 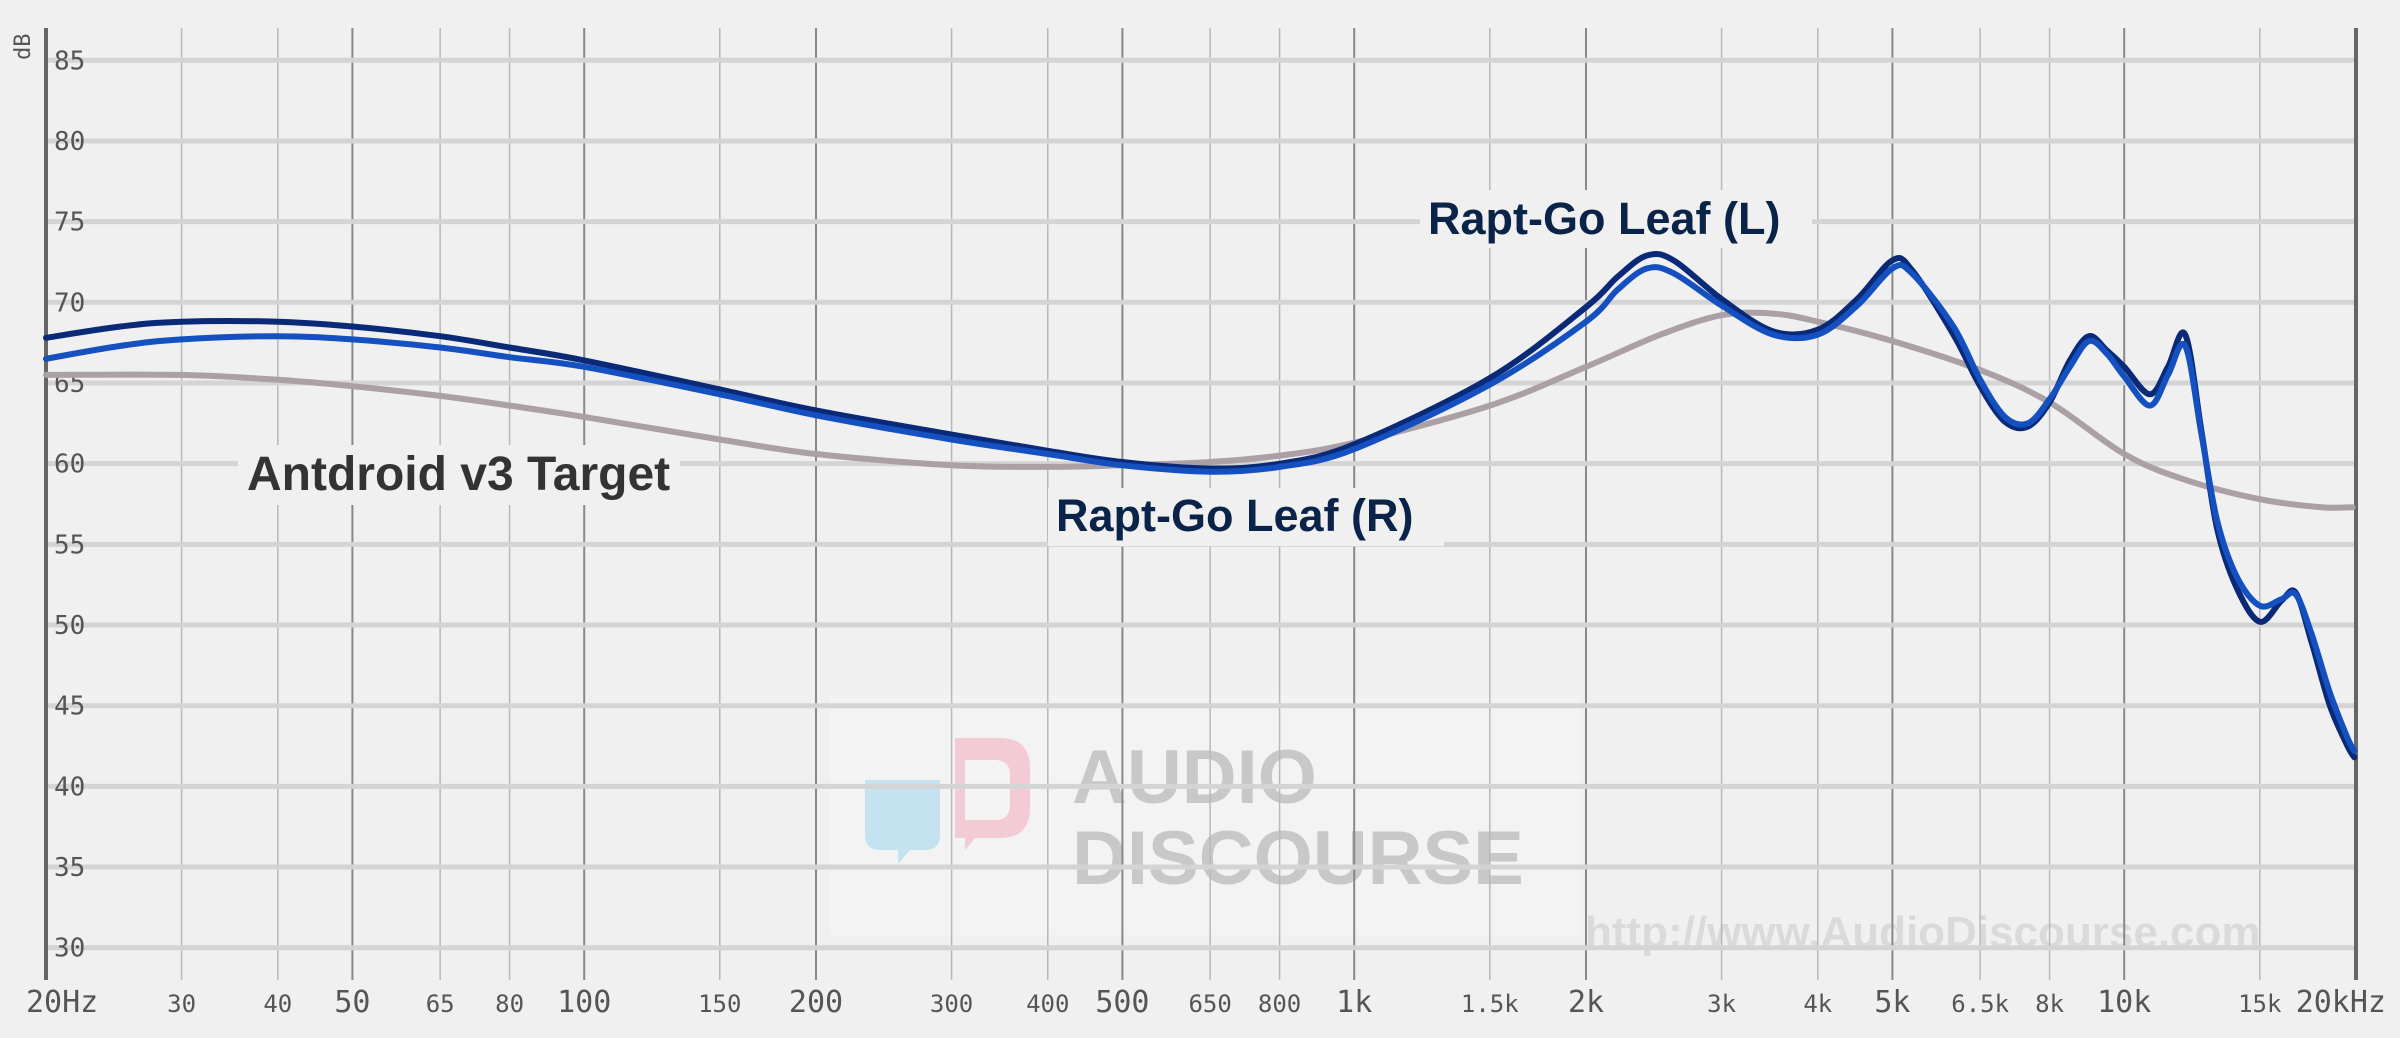 What do you see at coordinates (1490, 1004) in the screenshot?
I see `x-tick-label: 1.5k` at bounding box center [1490, 1004].